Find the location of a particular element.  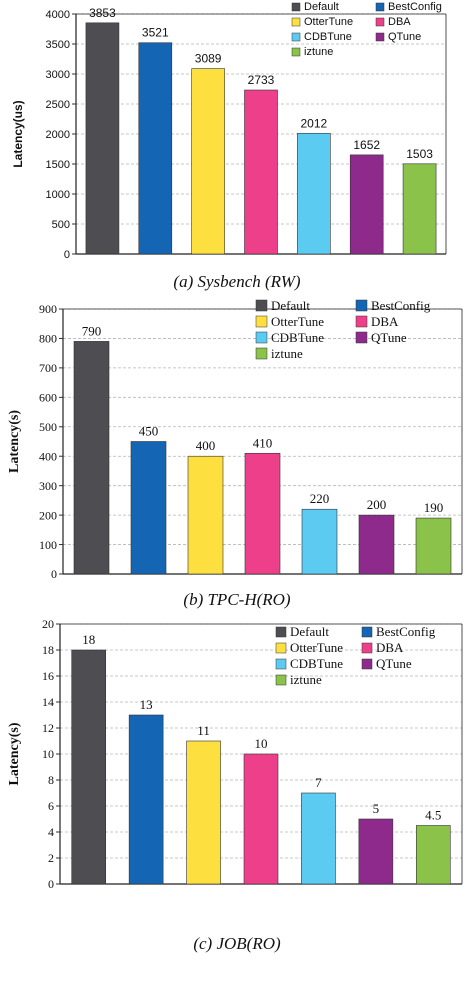

data-label: 10 is located at coordinates (261, 743).